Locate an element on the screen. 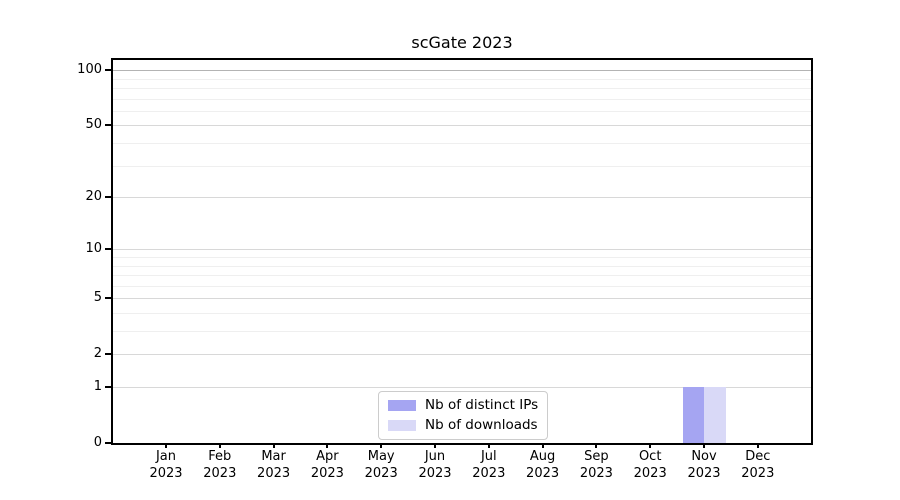 This screenshot has width=900, height=500. legend-label-downloads: Nb of downloads is located at coordinates (481, 425).